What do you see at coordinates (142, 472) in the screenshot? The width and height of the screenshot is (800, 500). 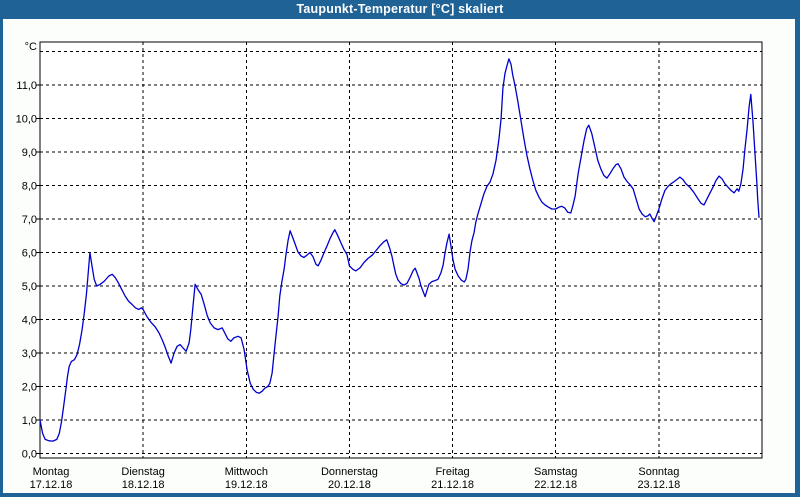 I see `x-axis-weekday-label: Dienstag` at bounding box center [142, 472].